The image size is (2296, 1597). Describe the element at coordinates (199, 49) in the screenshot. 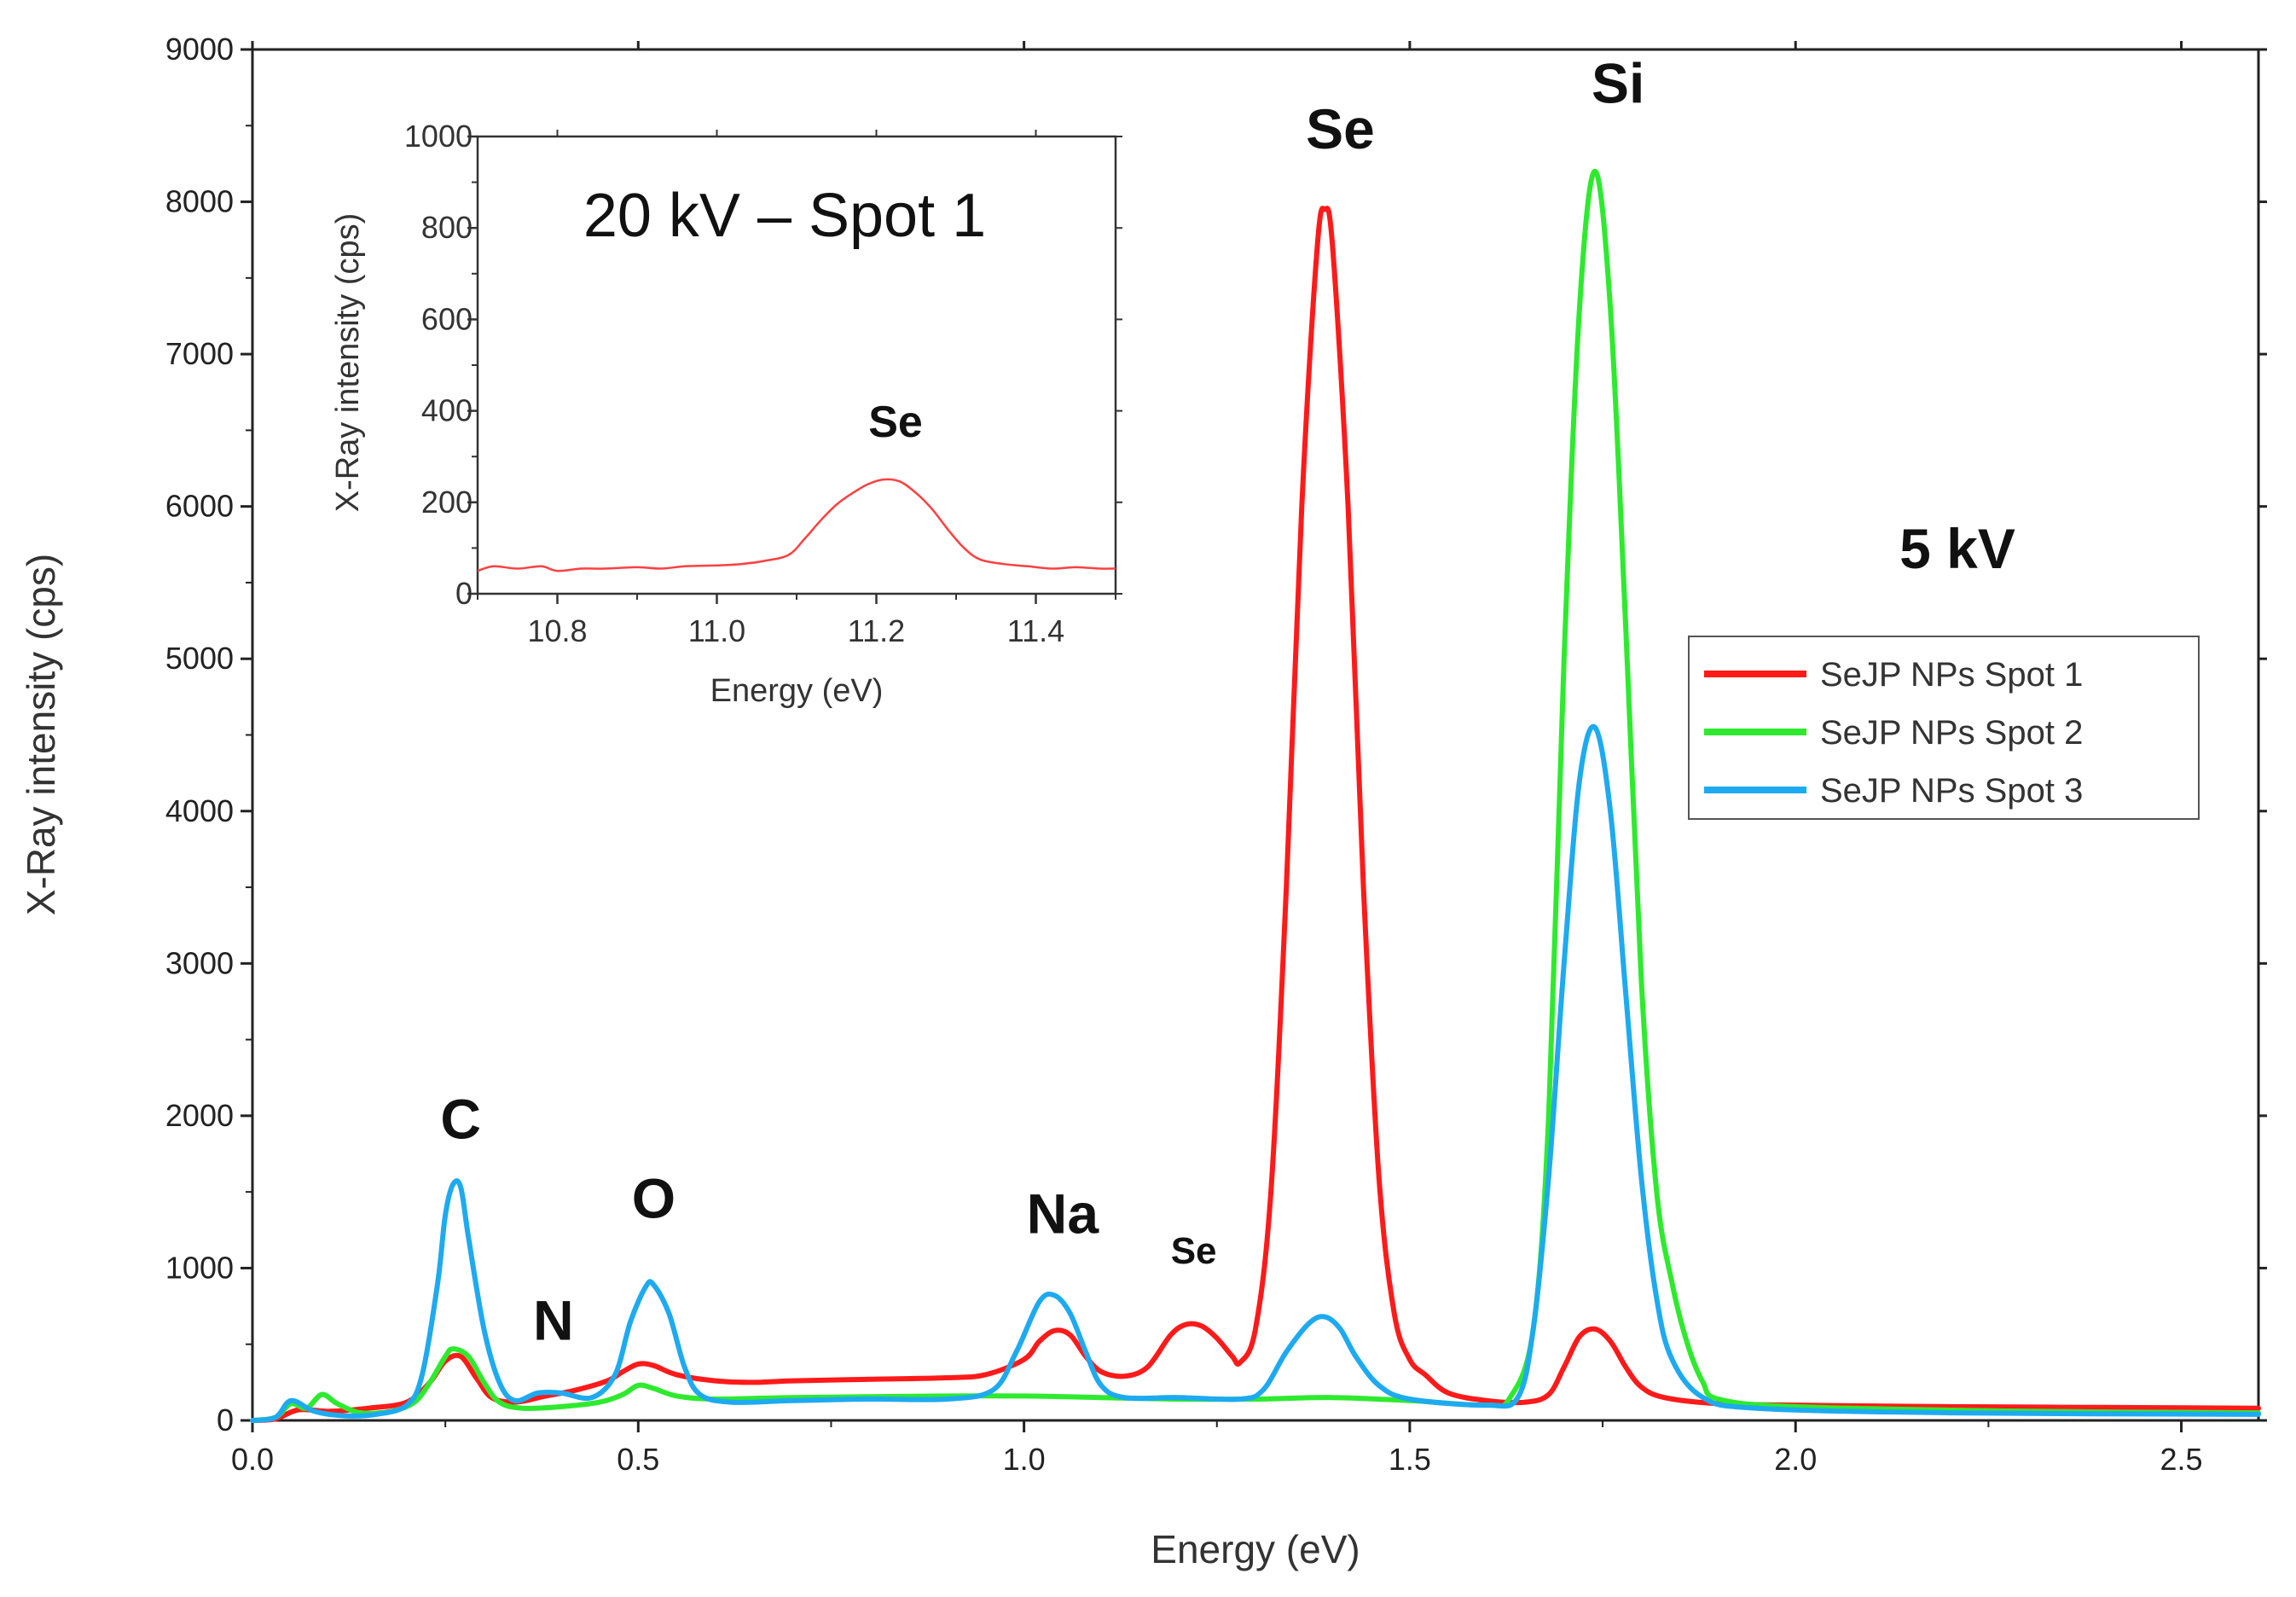

I see `main-y-tick-label: 9000` at that location.